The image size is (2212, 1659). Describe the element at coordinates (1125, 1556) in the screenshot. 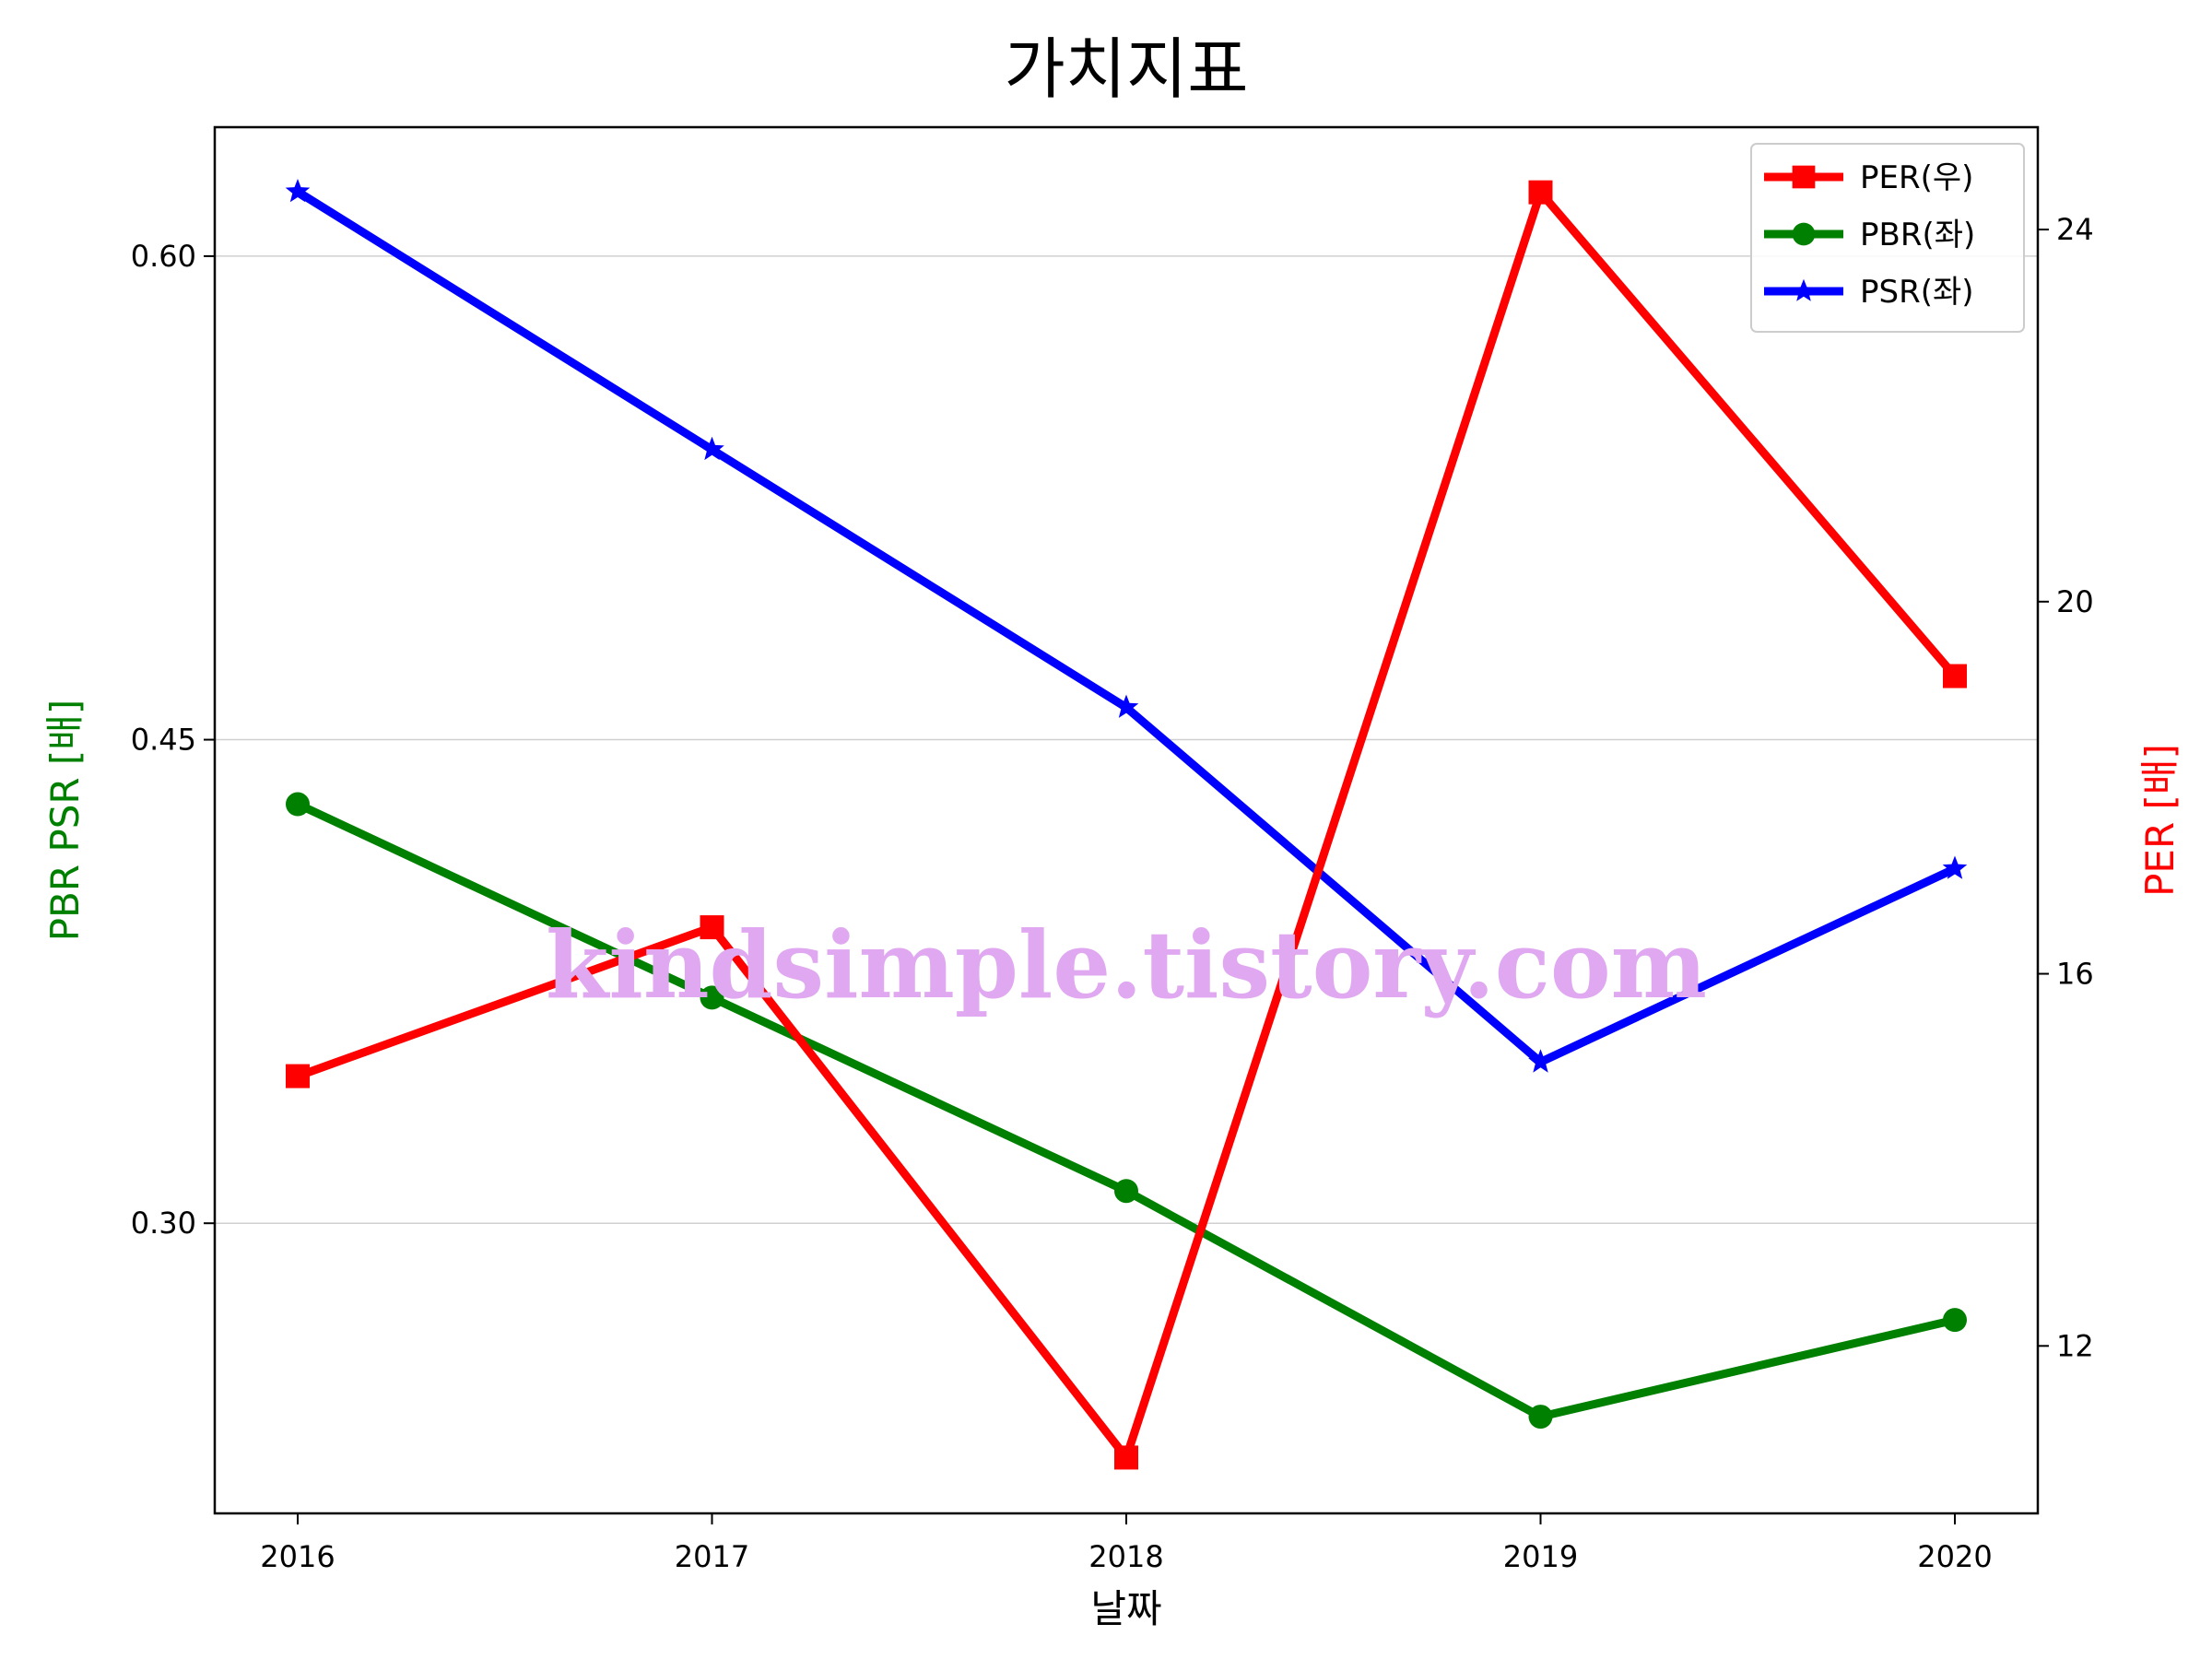

I see `x-tick-label-2018: 2018` at that location.